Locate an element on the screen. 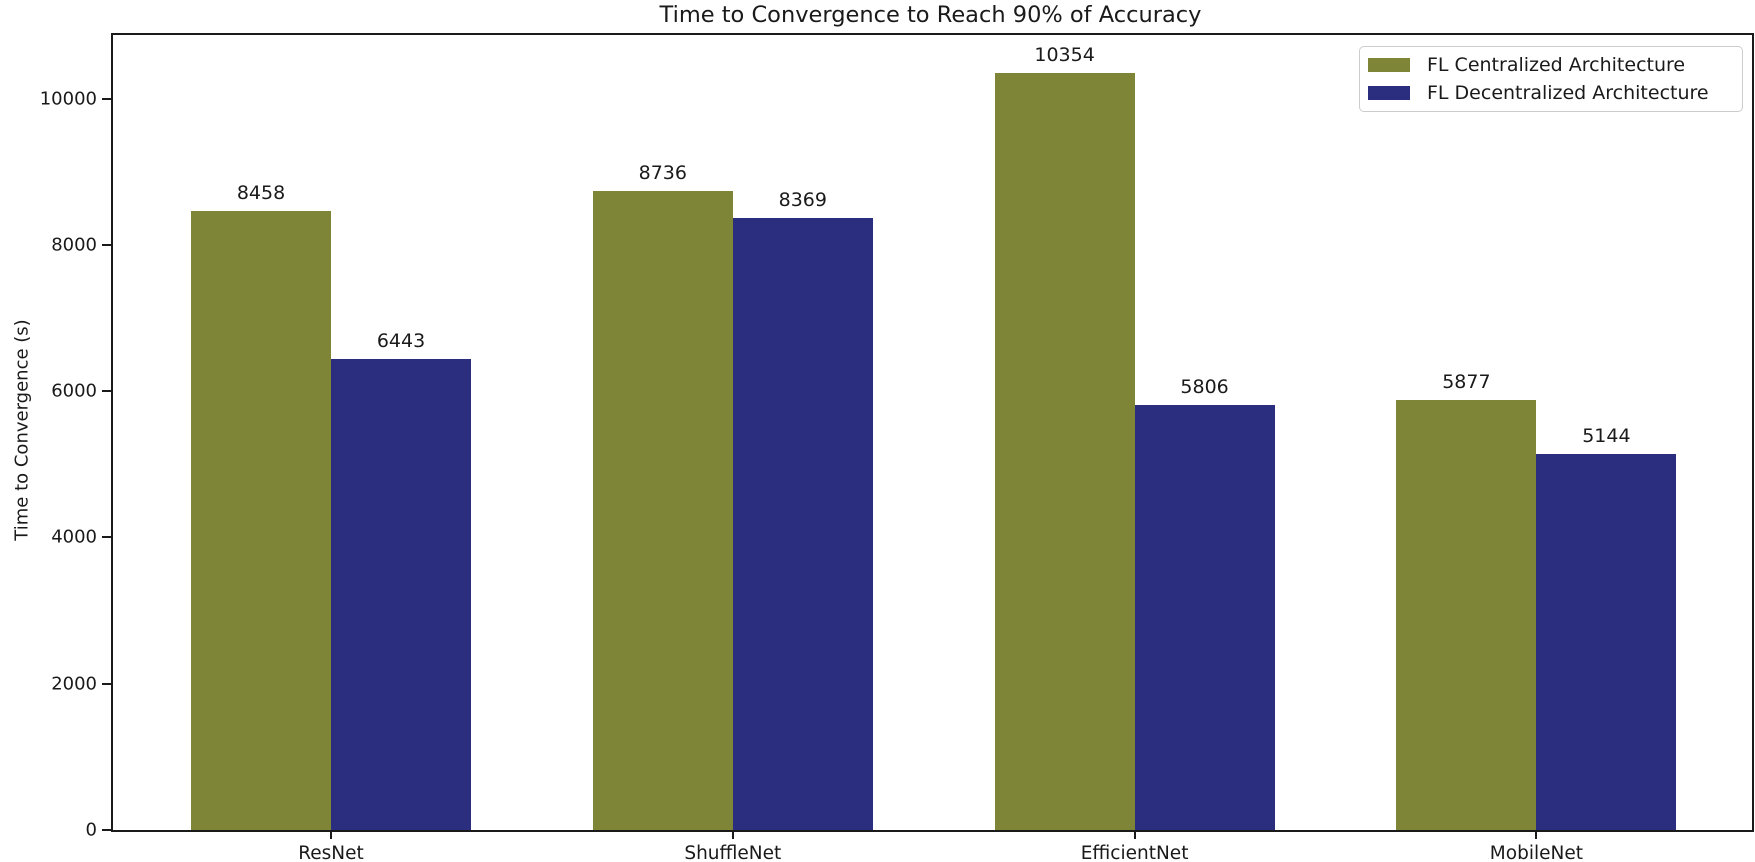  x-tick-label-efficientnet: EfficientNet is located at coordinates (1134, 852).